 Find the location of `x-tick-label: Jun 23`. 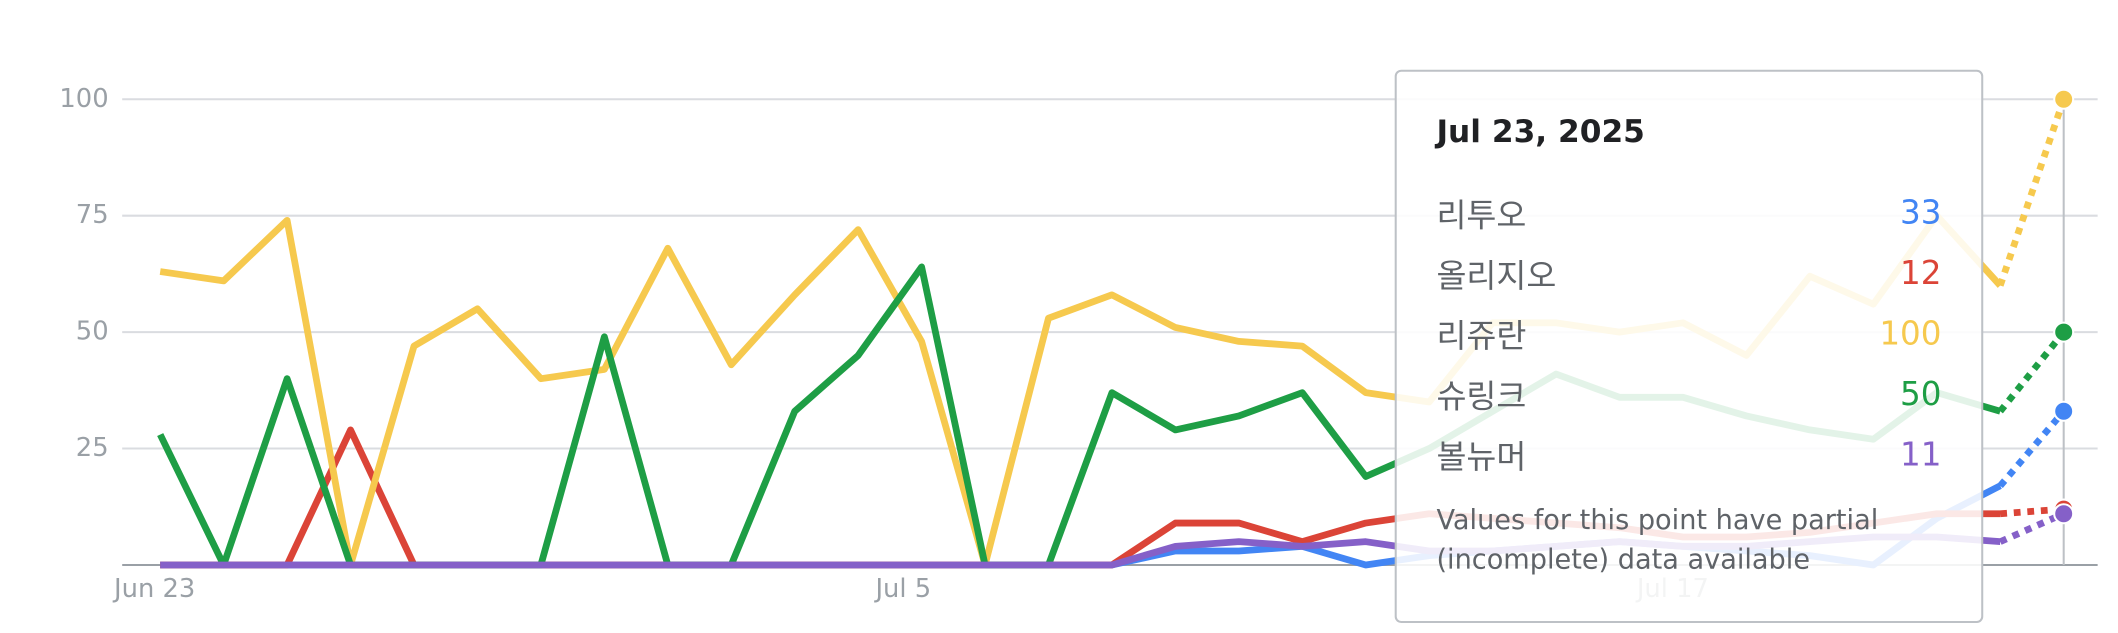

x-tick-label: Jun 23 is located at coordinates (153, 589).